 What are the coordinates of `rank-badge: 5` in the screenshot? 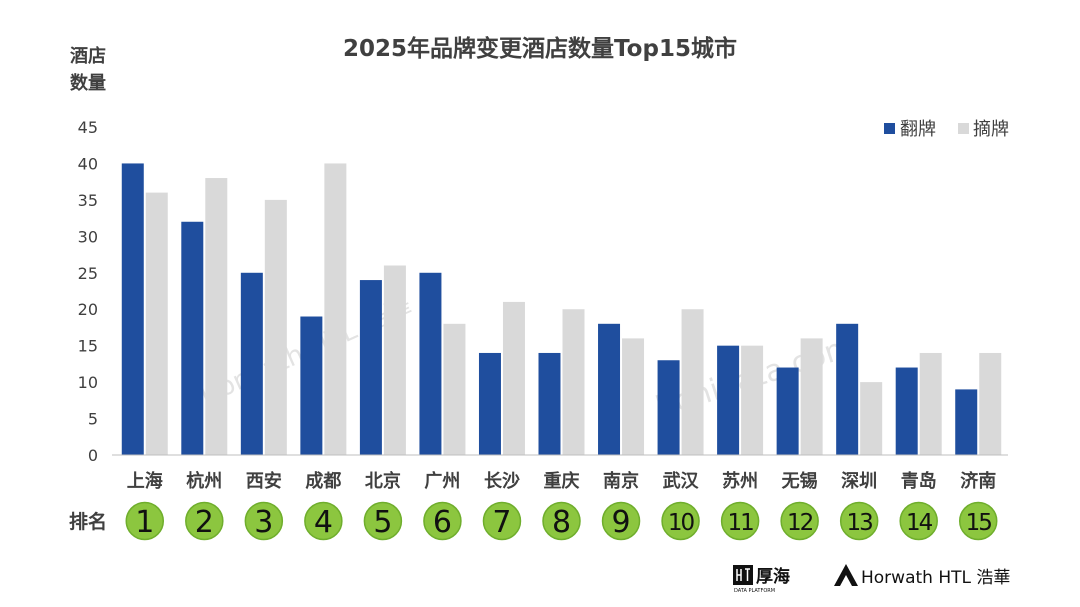 It's located at (383, 521).